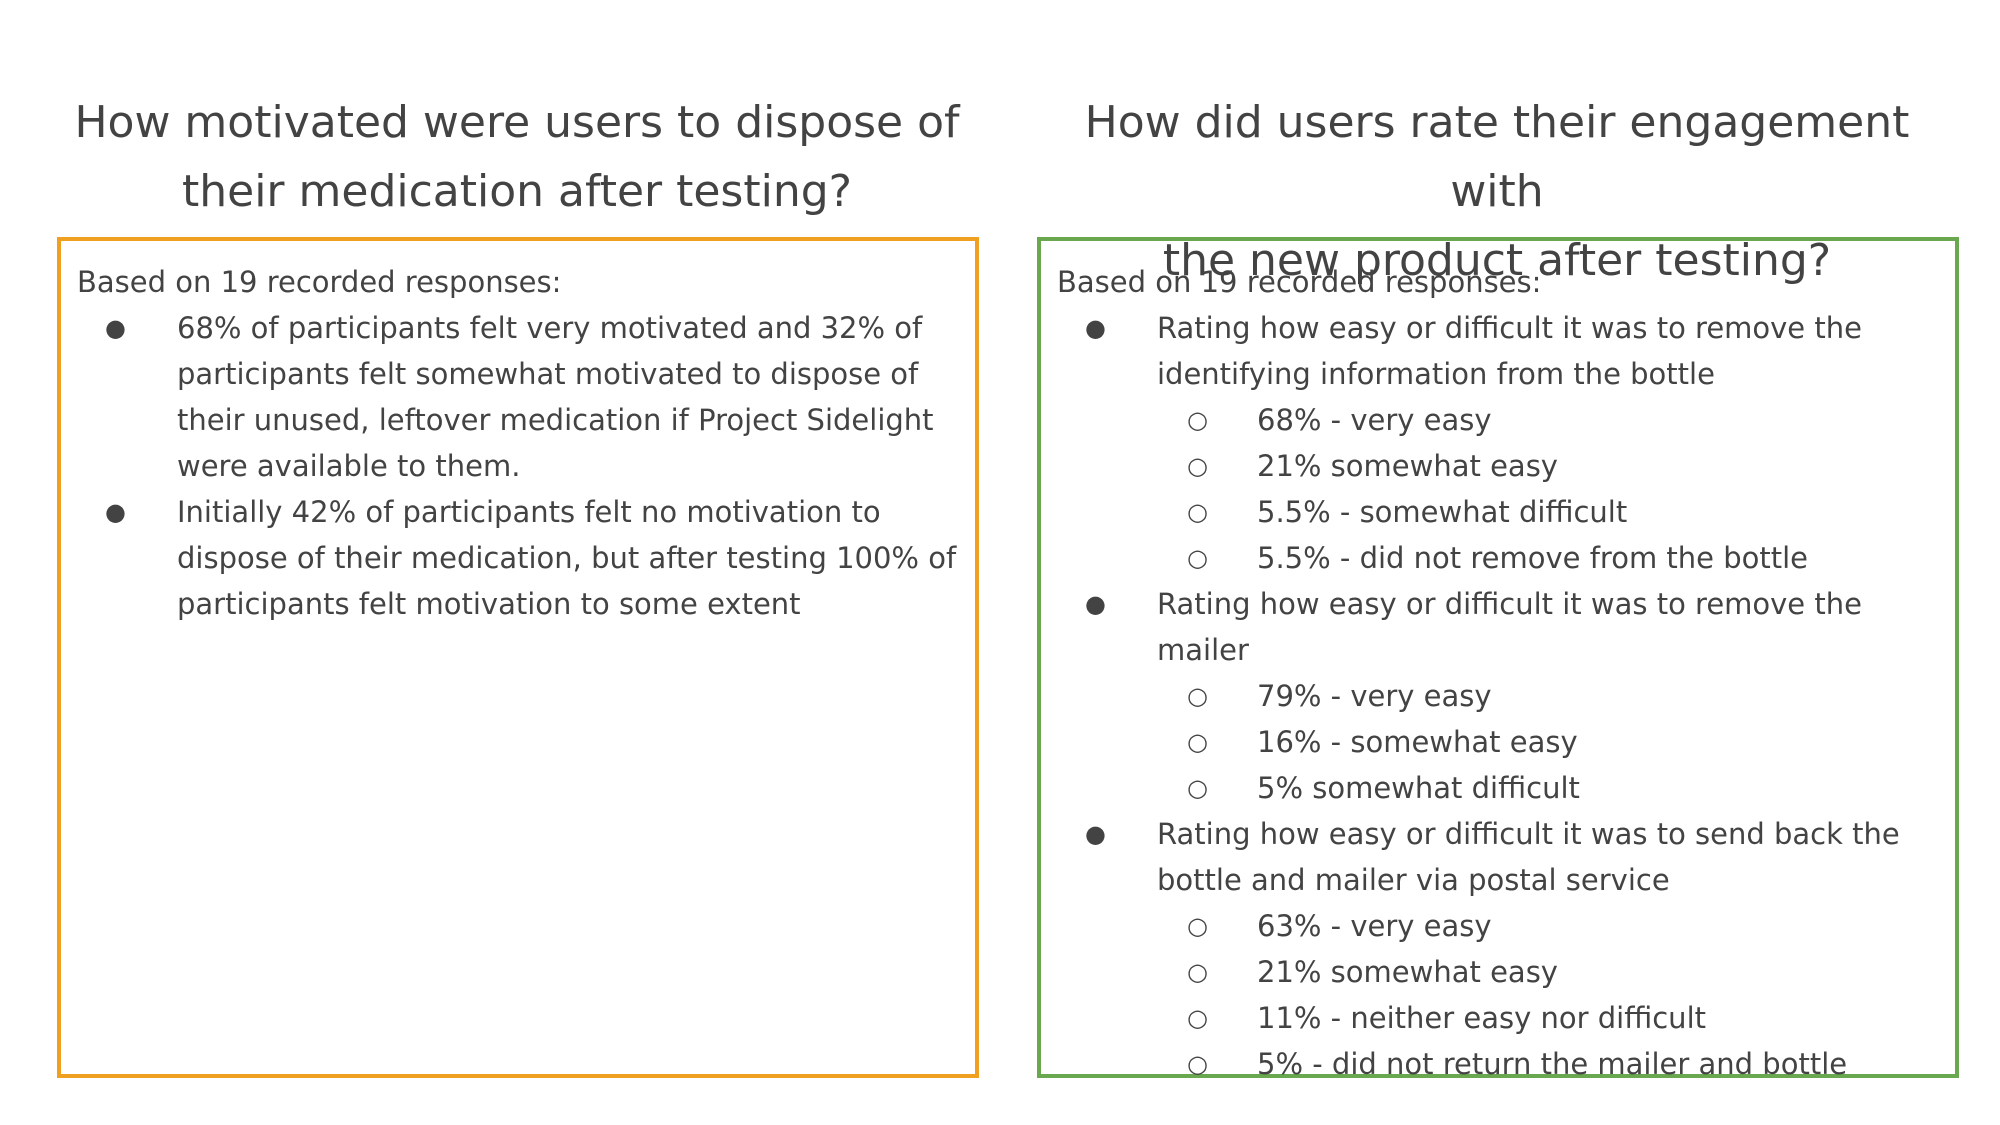 Image resolution: width=2000 pixels, height=1125 pixels. Describe the element at coordinates (1481, 1018) in the screenshot. I see `sub-list-item-text: 11% - neither easy nor difficult` at that location.